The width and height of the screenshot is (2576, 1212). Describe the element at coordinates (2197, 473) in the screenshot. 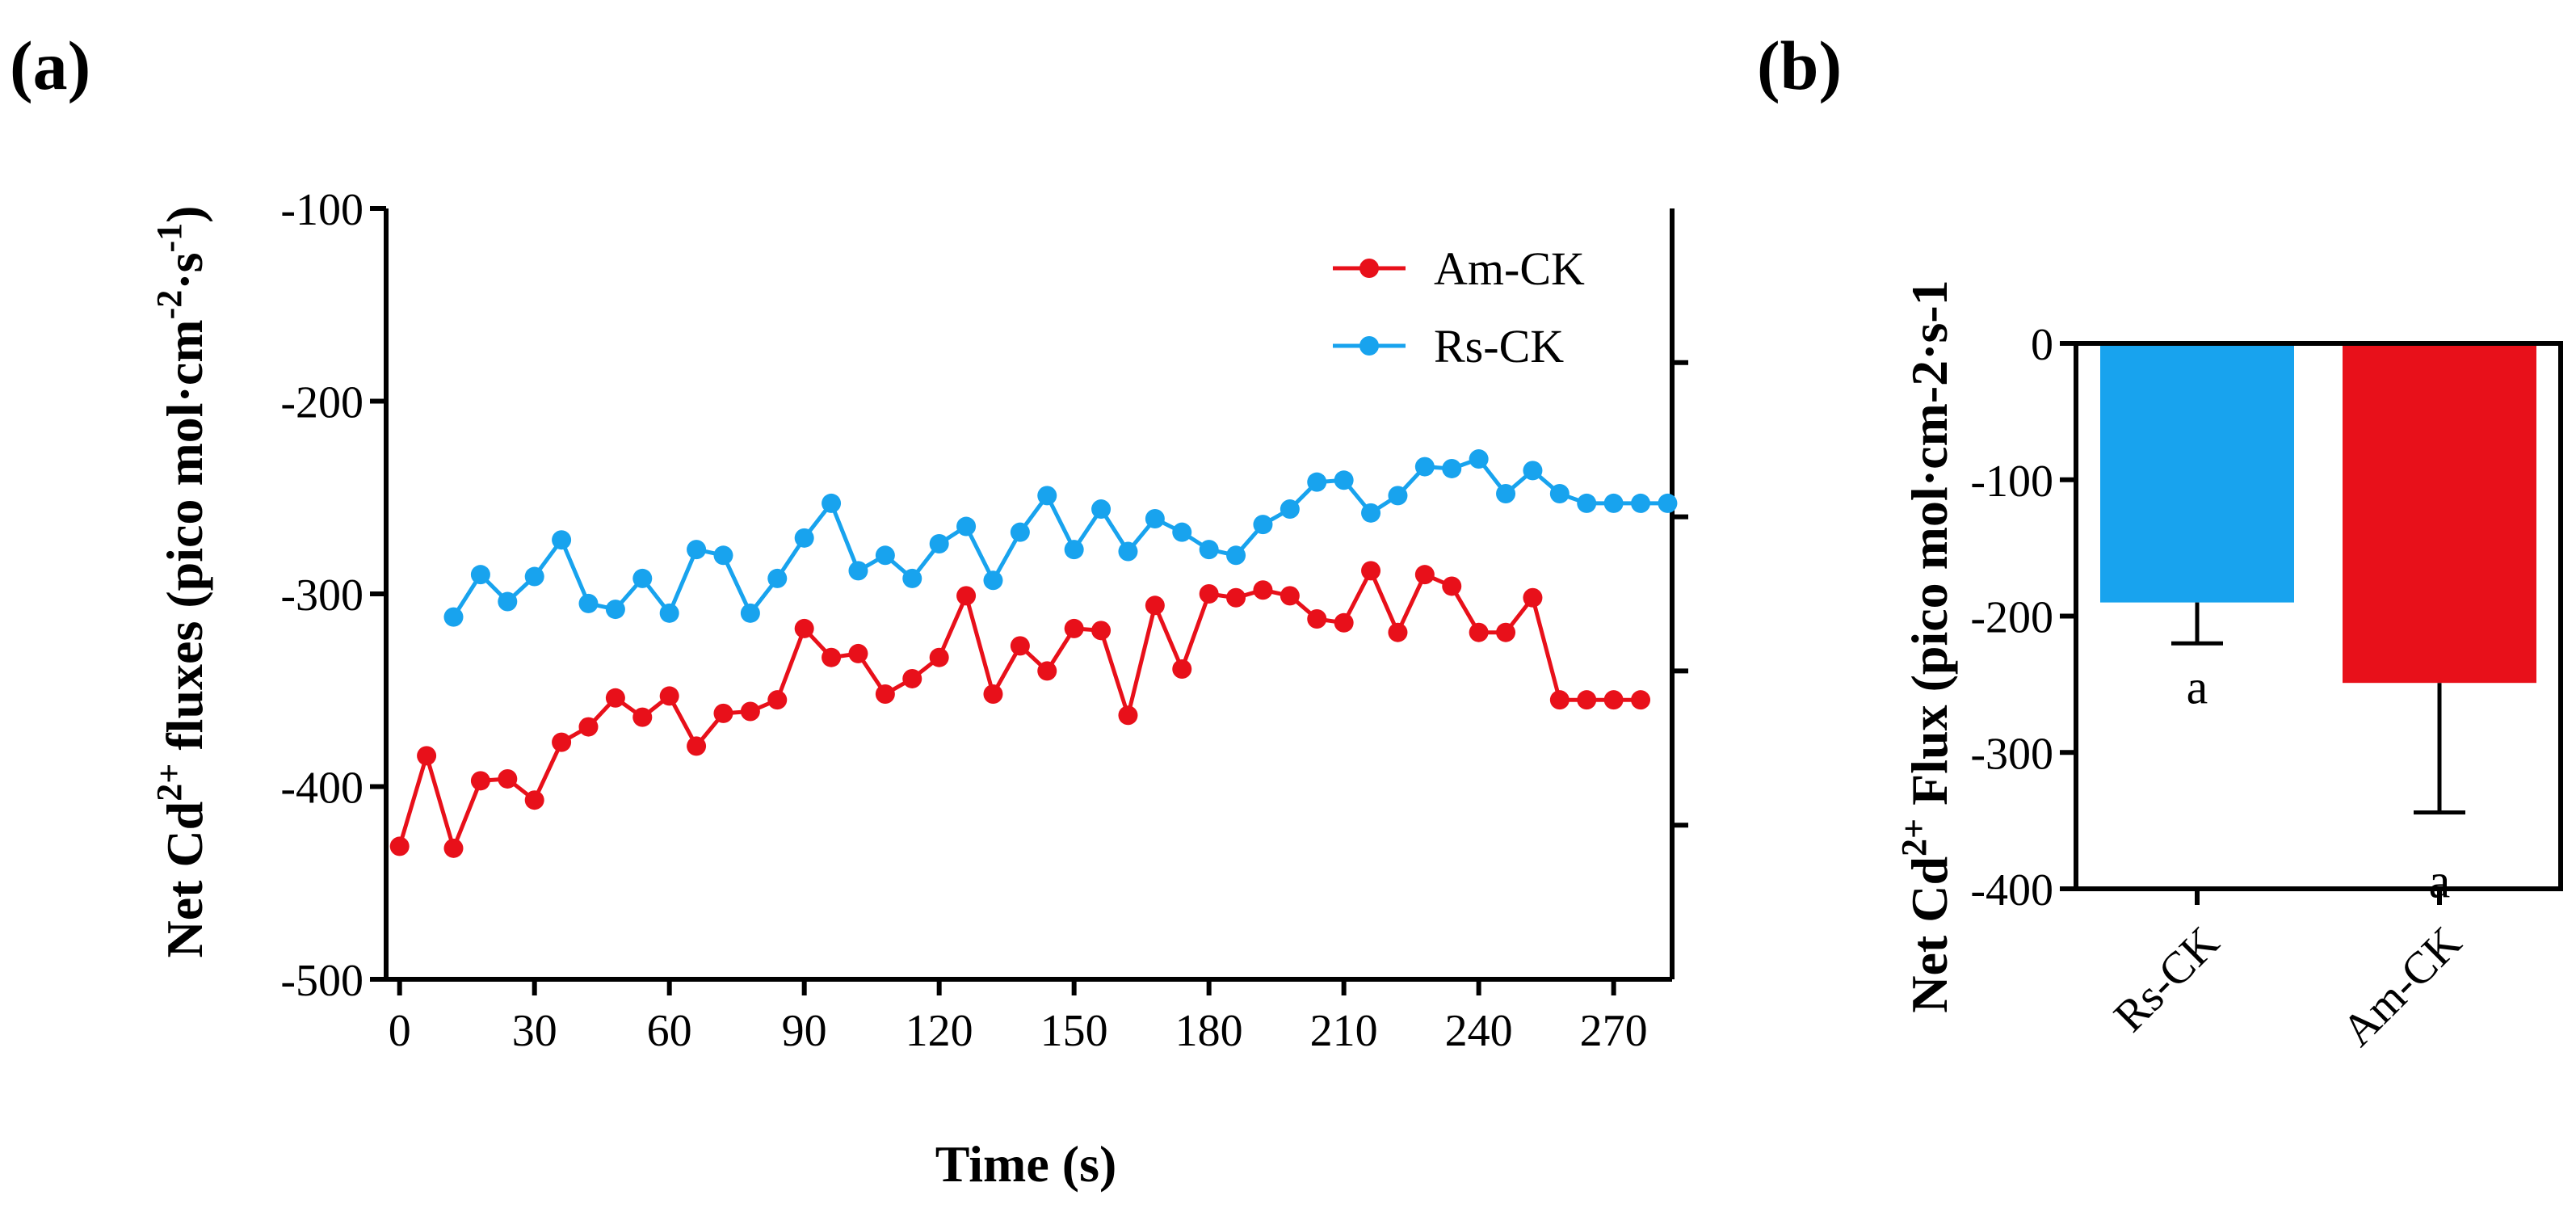

I see `bar-rs-ck` at that location.